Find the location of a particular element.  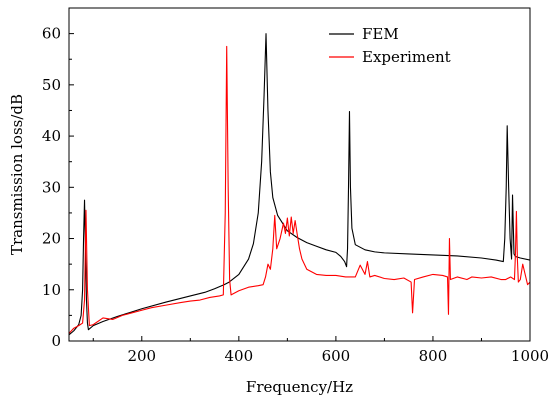

x-axis-ticks is located at coordinates (311, 338).